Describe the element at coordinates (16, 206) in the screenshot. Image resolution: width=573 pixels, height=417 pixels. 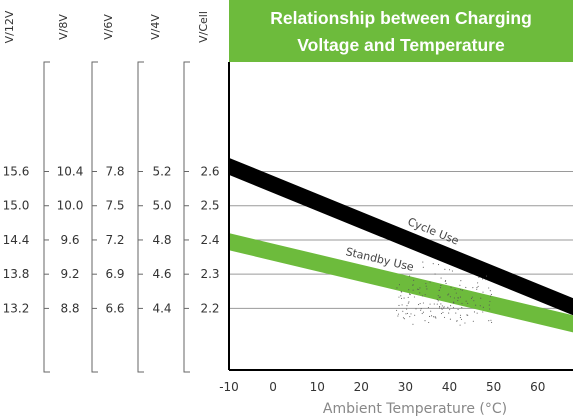
I see `voltage-label: 15.0` at that location.